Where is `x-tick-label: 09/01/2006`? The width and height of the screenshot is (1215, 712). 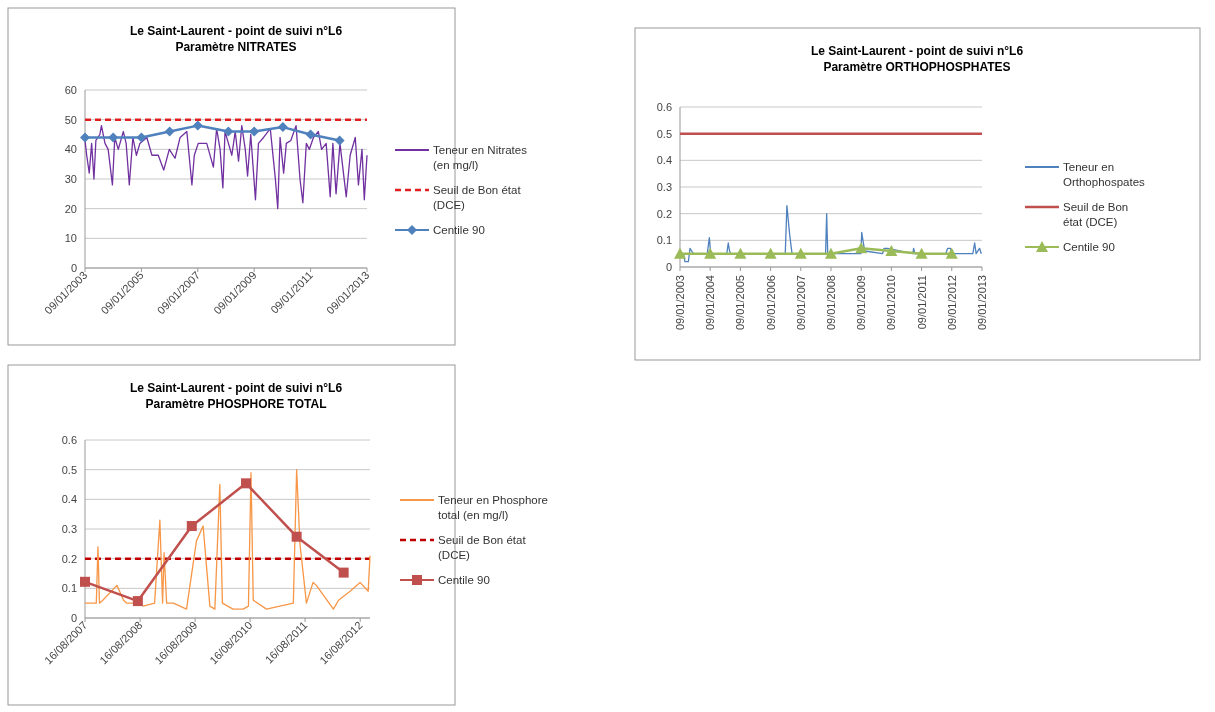 x-tick-label: 09/01/2006 is located at coordinates (770, 303).